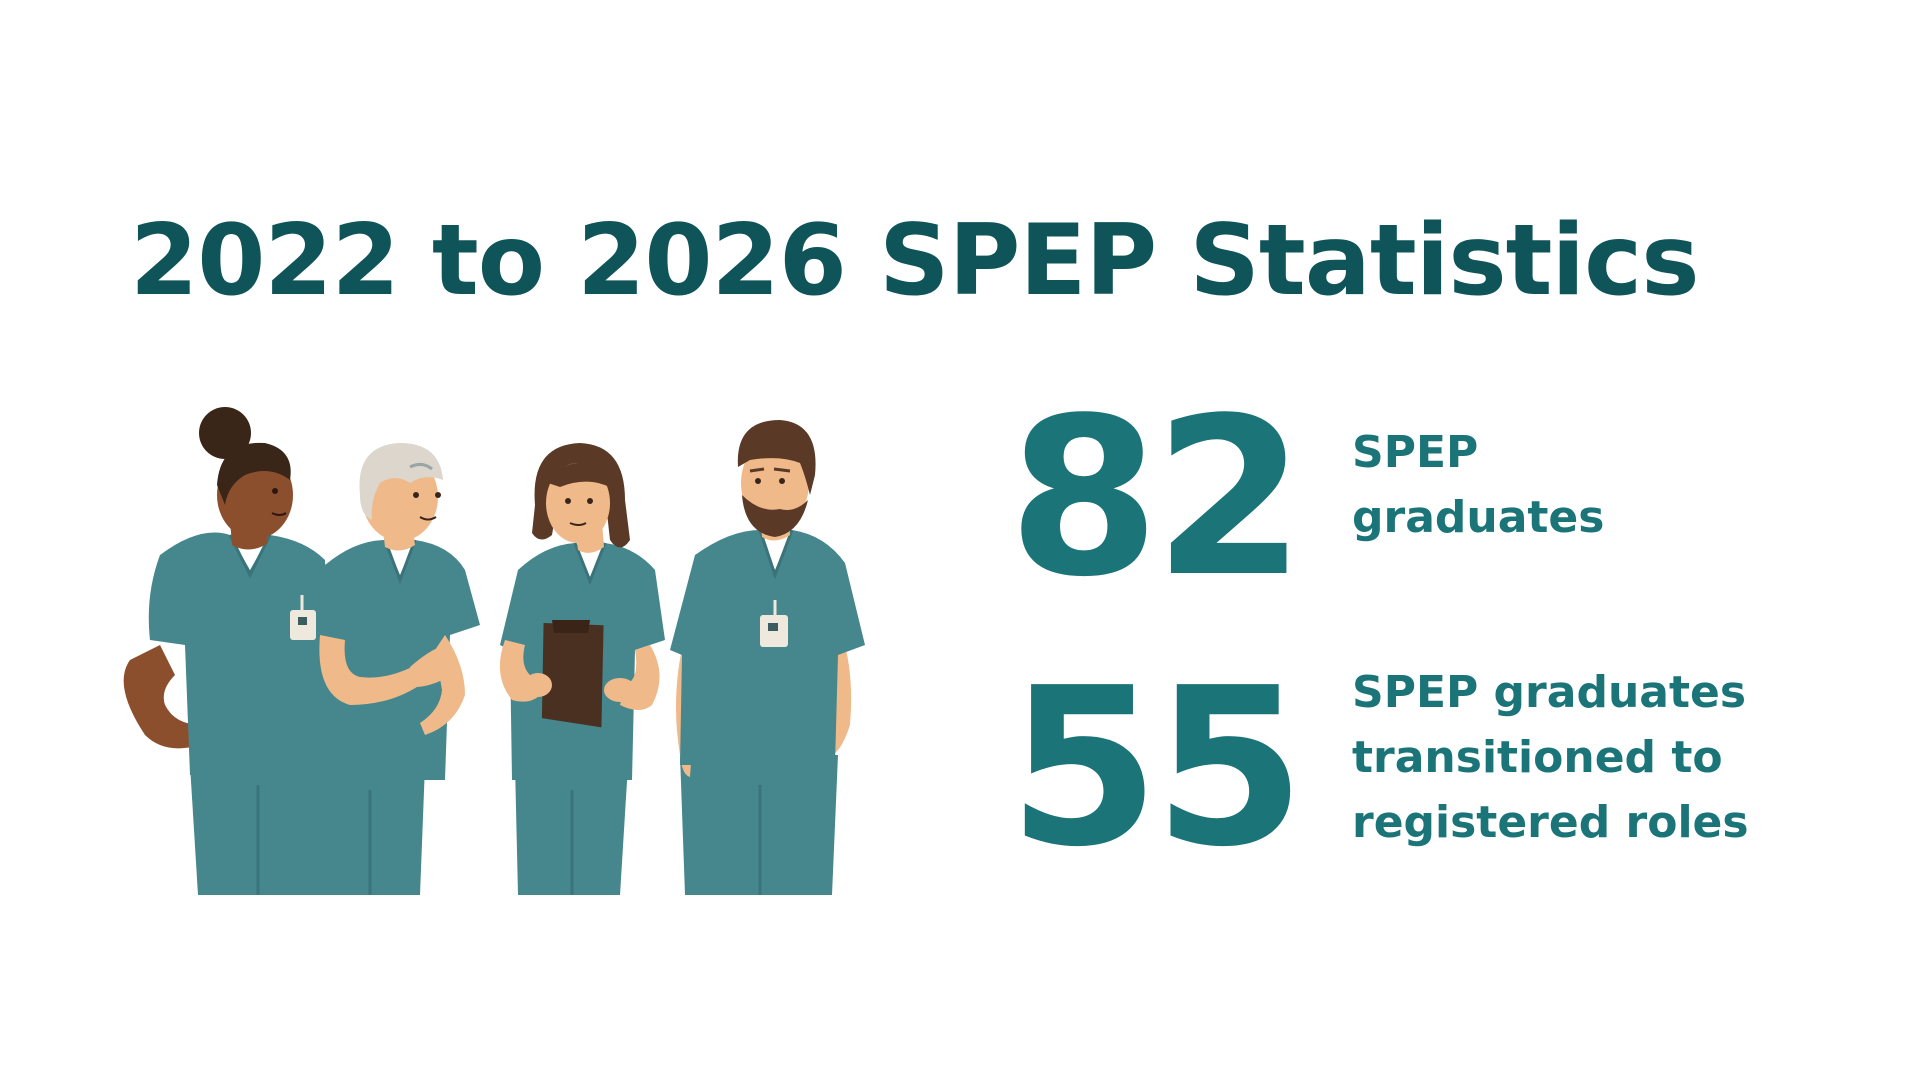 This screenshot has height=1080, width=1920. I want to click on stat-graduates-number: 82, so click(1156, 498).